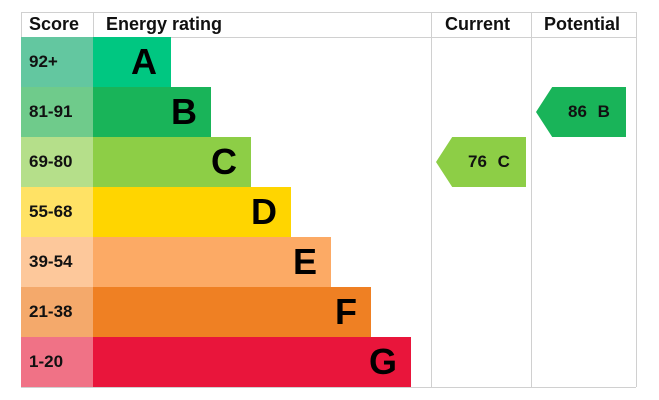  Describe the element at coordinates (581, 112) in the screenshot. I see `potential-rating-arrow: 86 B` at that location.